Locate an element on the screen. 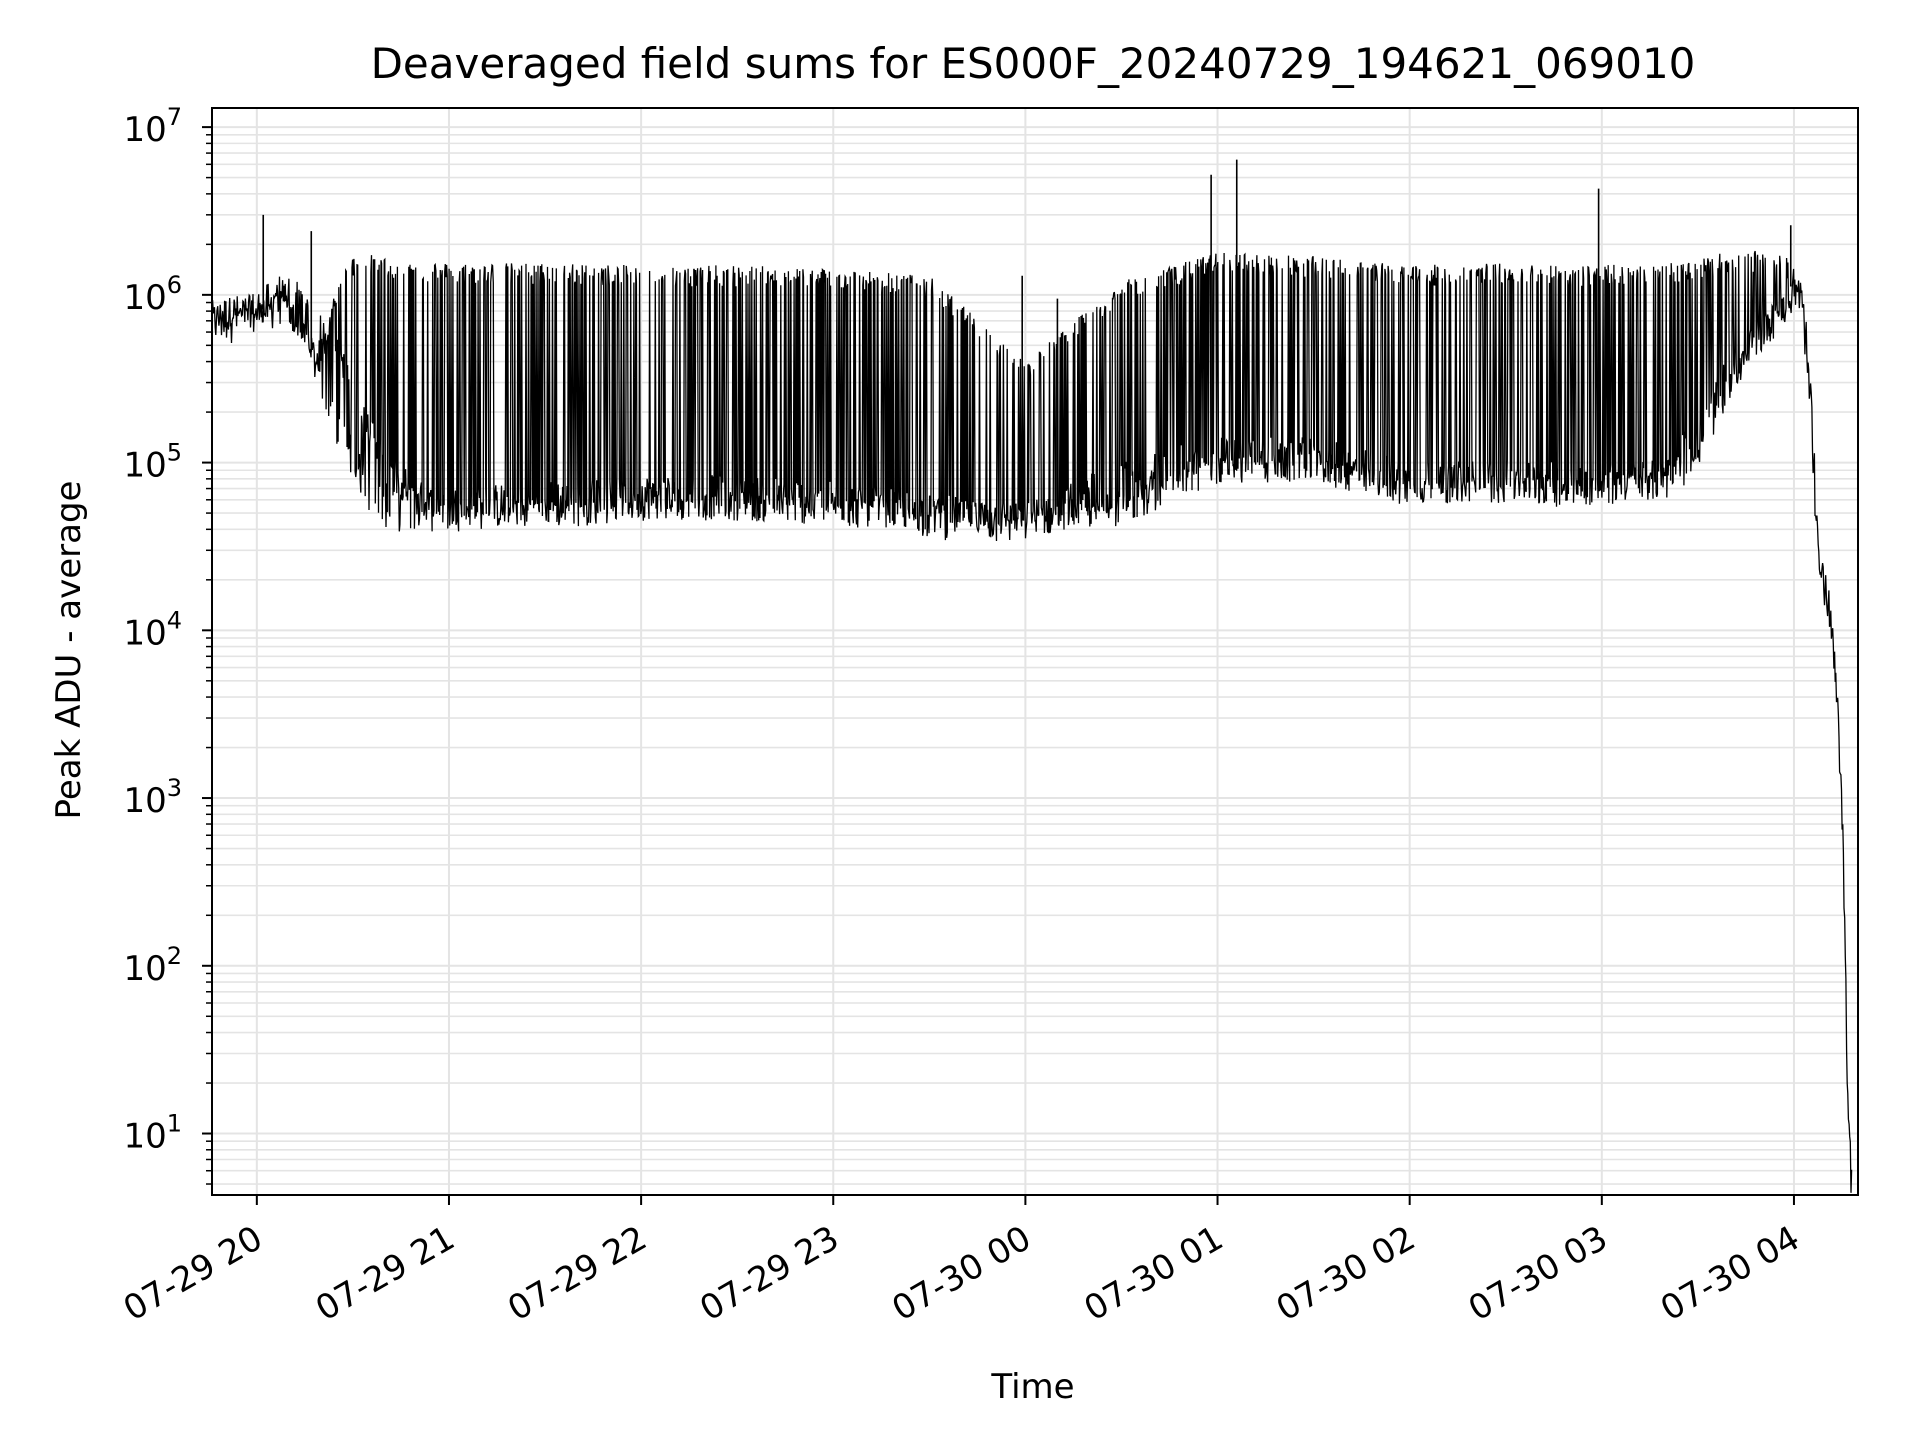  y-tick-label: 10² is located at coordinates (152, 965).